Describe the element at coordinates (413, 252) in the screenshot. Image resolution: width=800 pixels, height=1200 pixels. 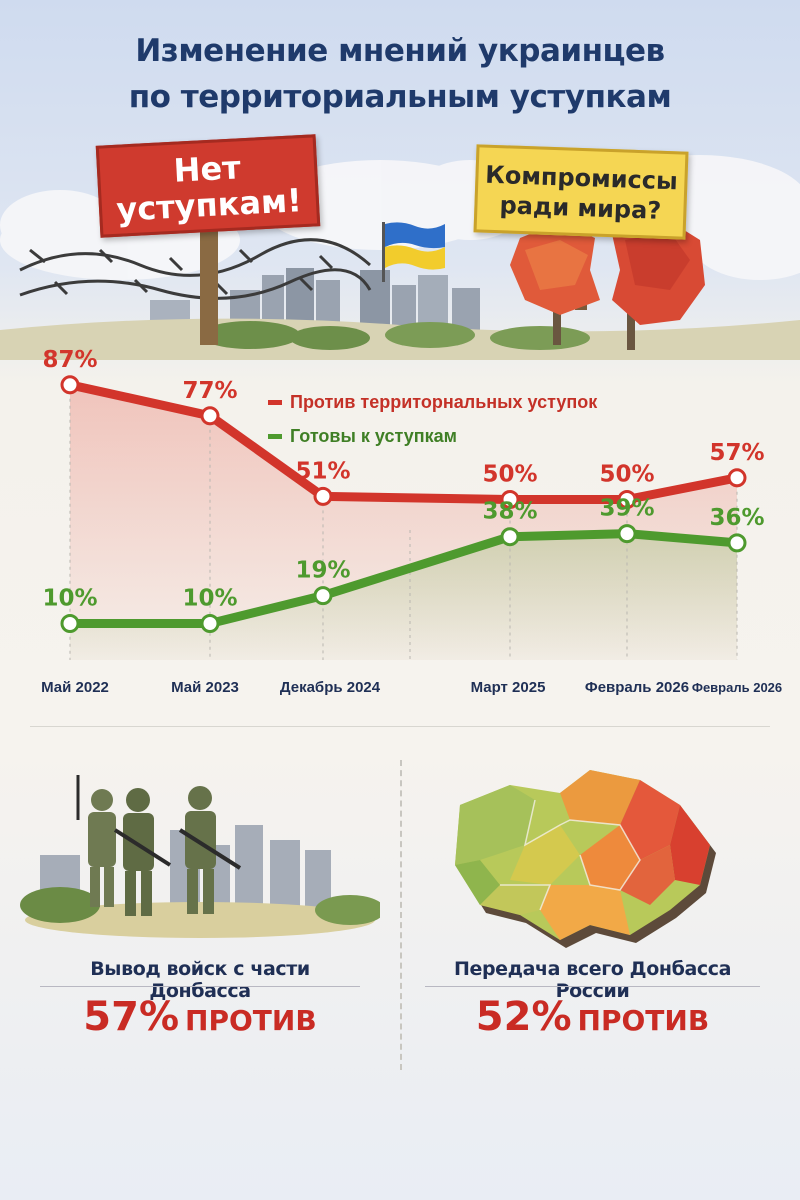
I see `ukraine-flag-icon` at that location.